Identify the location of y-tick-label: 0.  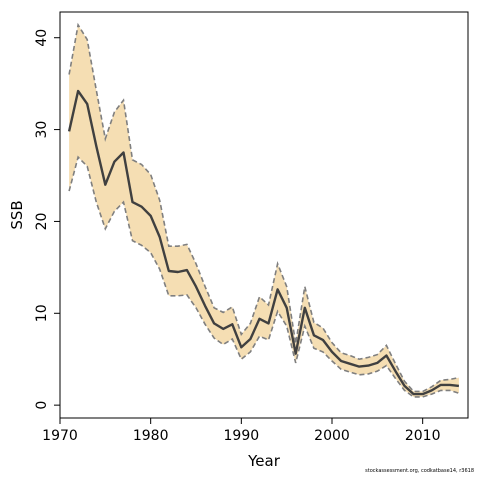
(42, 405).